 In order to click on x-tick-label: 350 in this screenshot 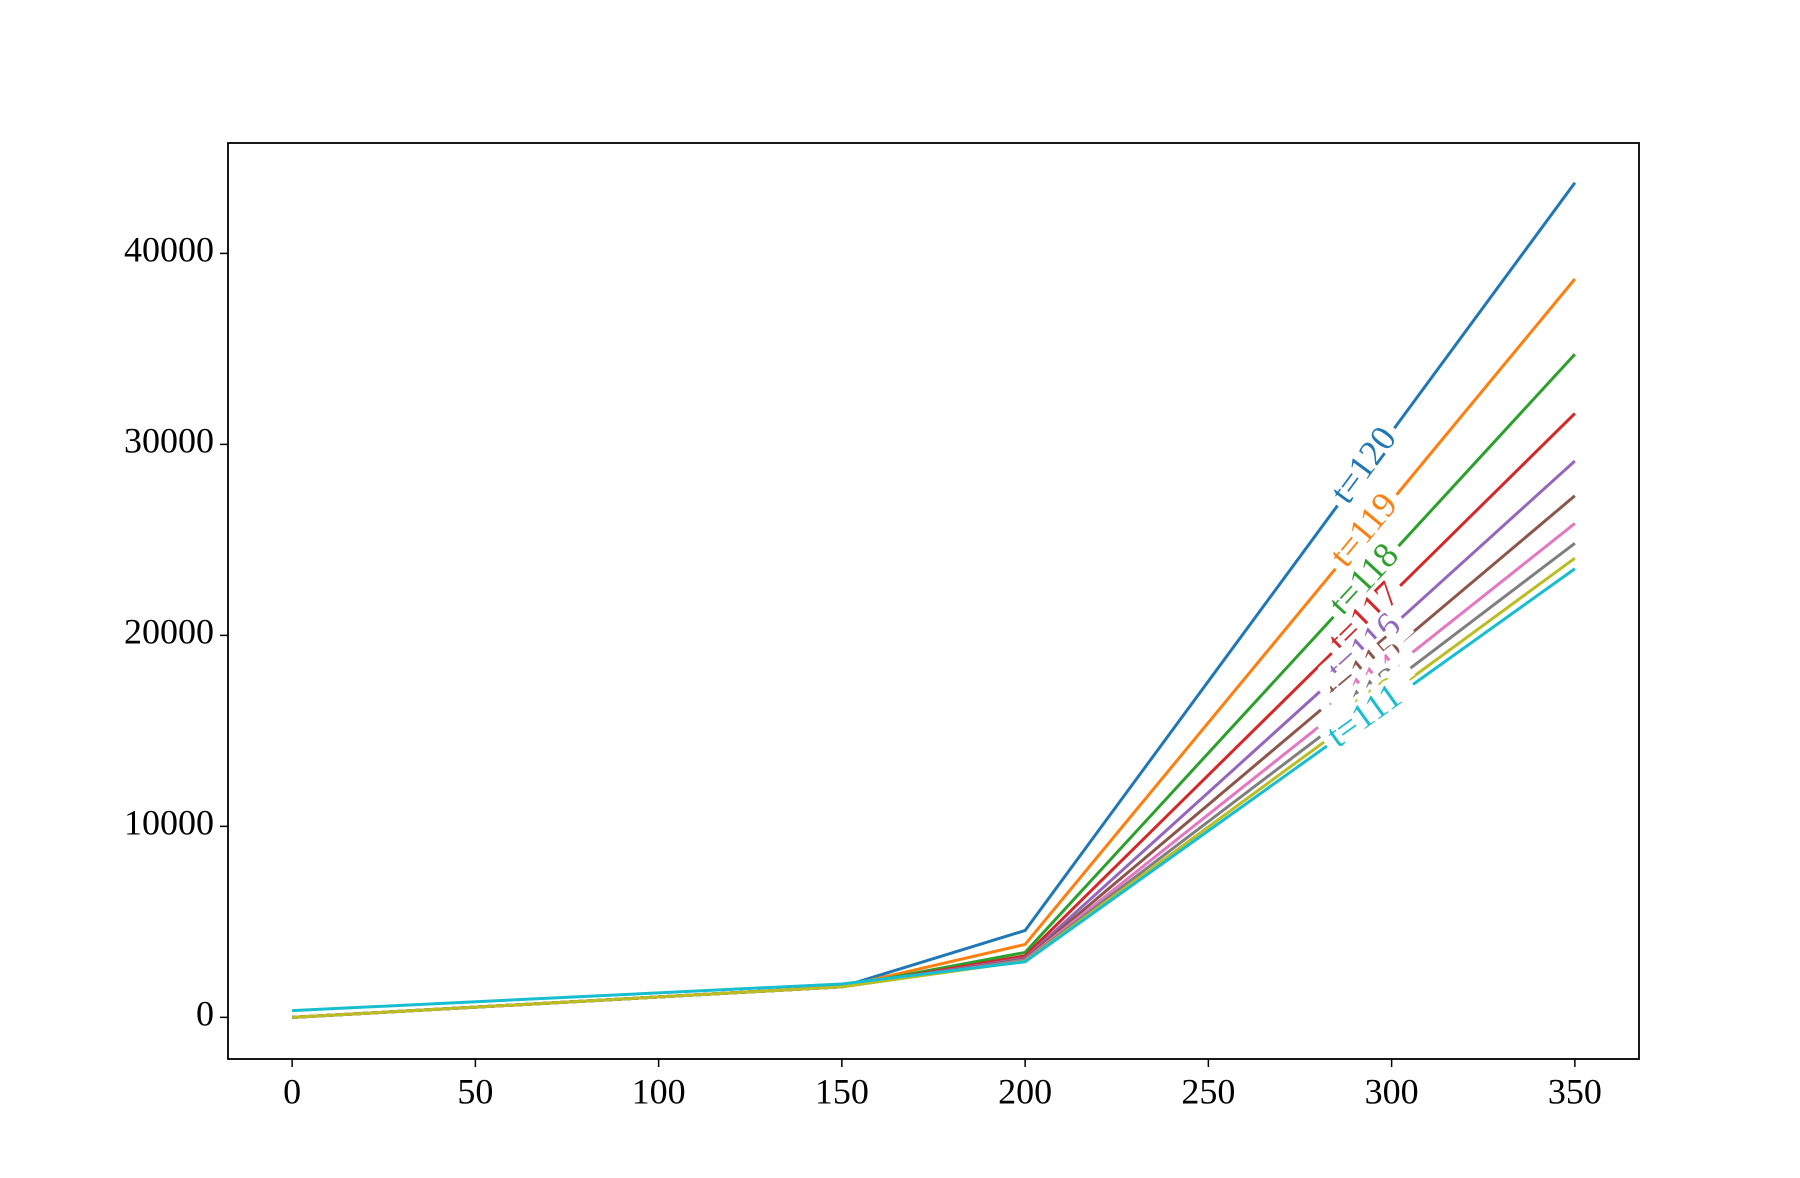, I will do `click(1575, 1091)`.